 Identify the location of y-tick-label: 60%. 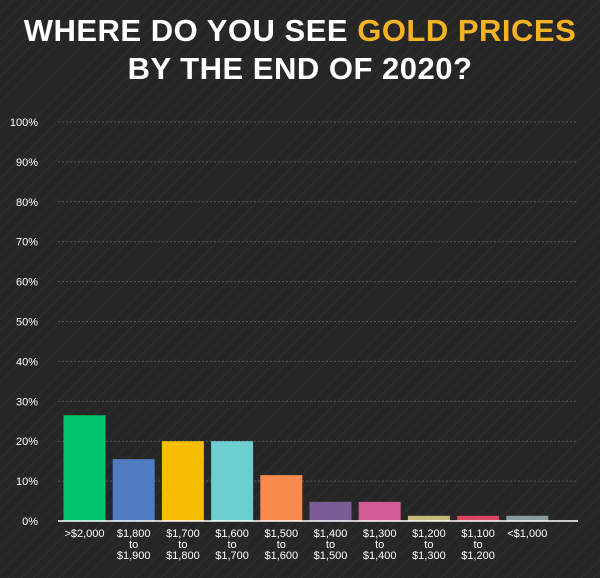
(27, 283).